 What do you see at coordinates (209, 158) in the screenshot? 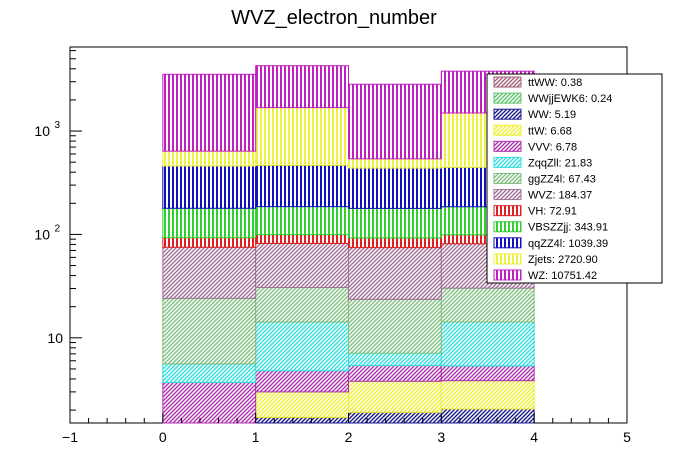
I see `bar-zjets-bin0` at bounding box center [209, 158].